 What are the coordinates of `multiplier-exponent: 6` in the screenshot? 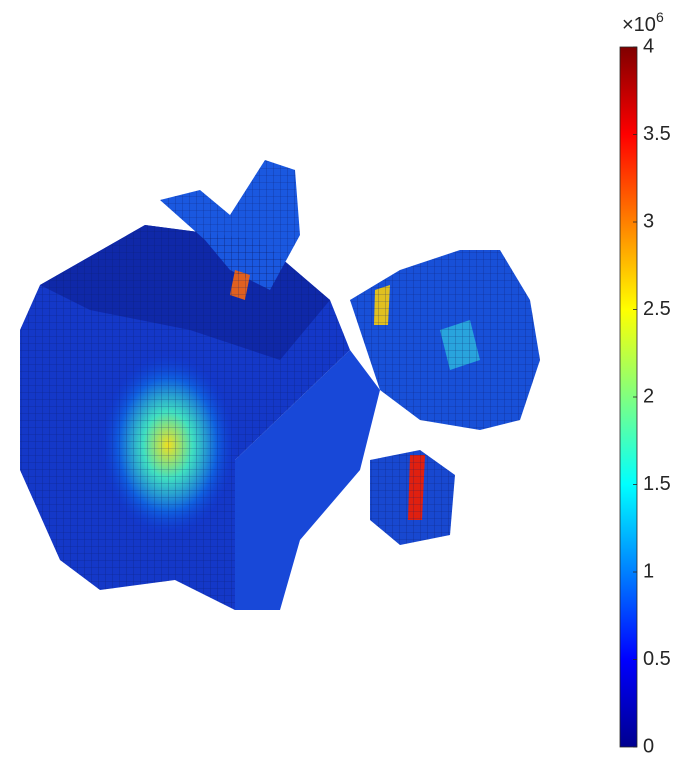 It's located at (660, 17).